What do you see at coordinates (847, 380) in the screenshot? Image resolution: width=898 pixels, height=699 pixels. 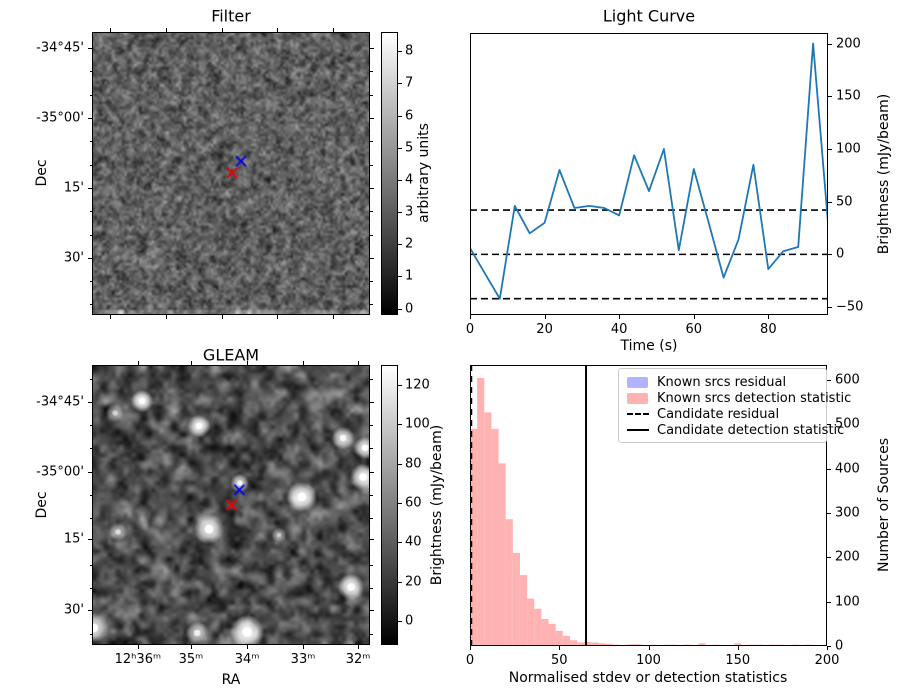 I see `count-tick-label: 600` at bounding box center [847, 380].